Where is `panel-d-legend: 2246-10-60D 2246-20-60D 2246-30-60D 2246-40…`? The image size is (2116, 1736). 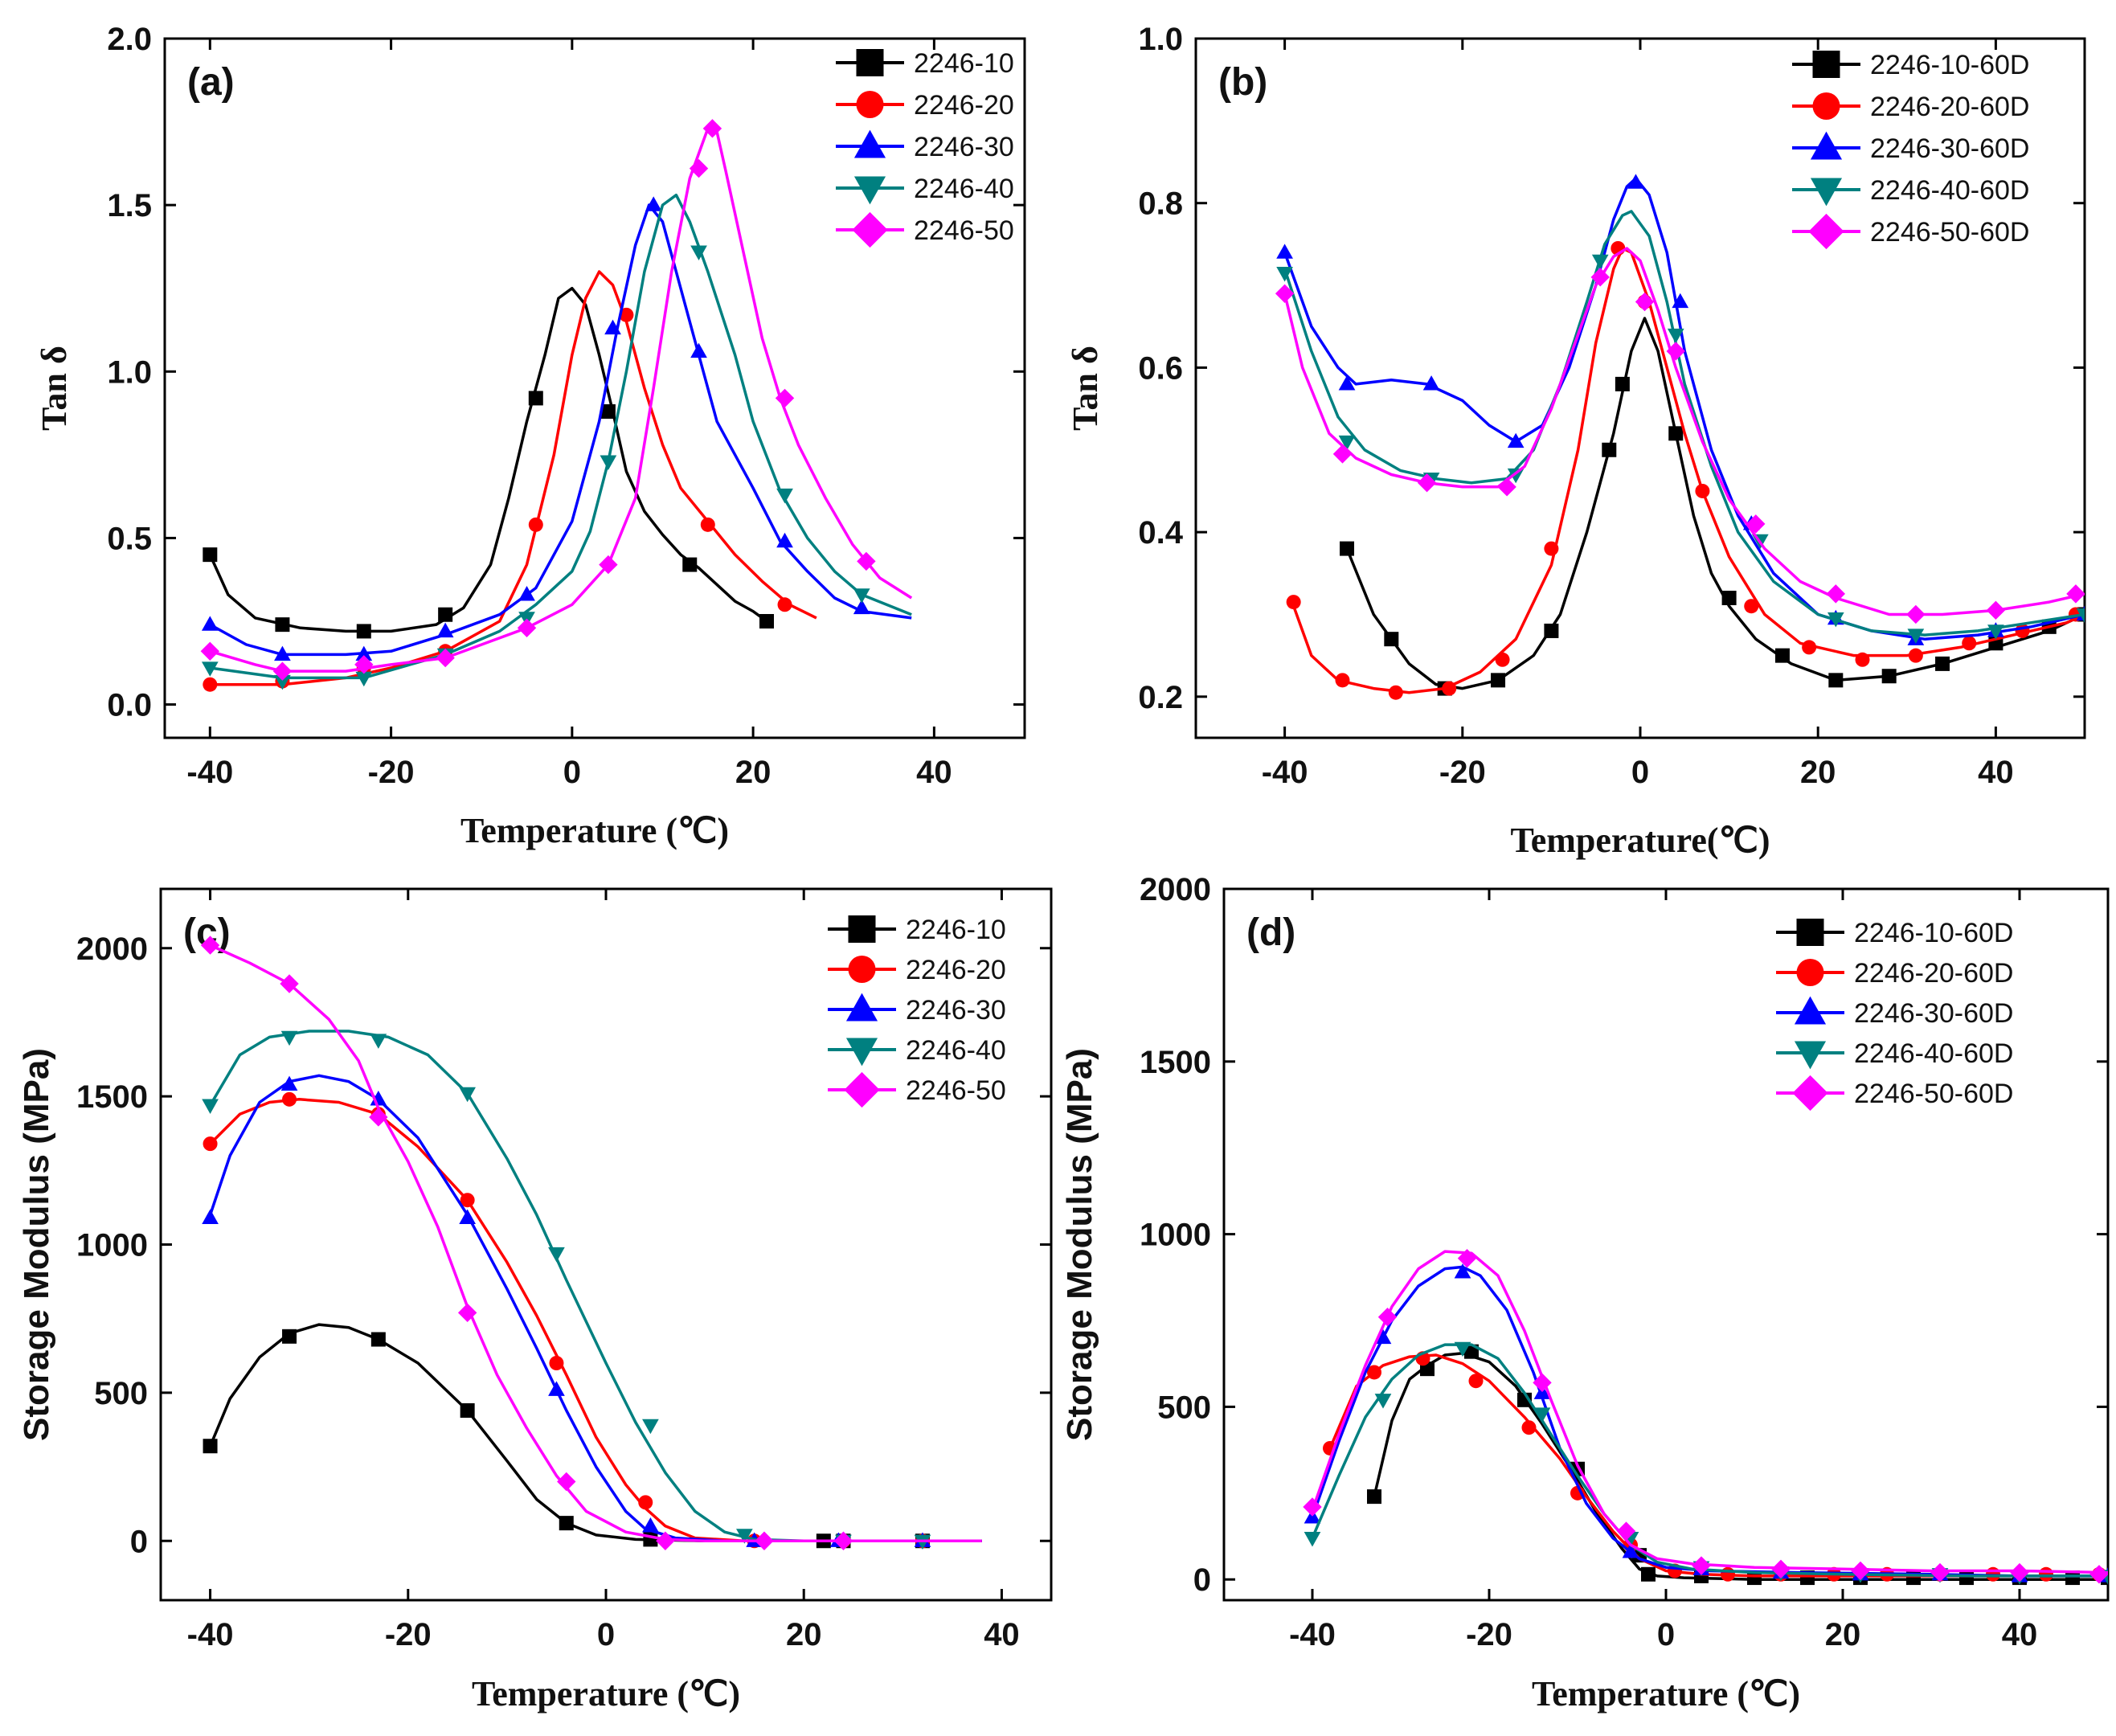 panel-d-legend: 2246-10-60D 2246-20-60D 2246-30-60D 2246-40… is located at coordinates (1894, 1015).